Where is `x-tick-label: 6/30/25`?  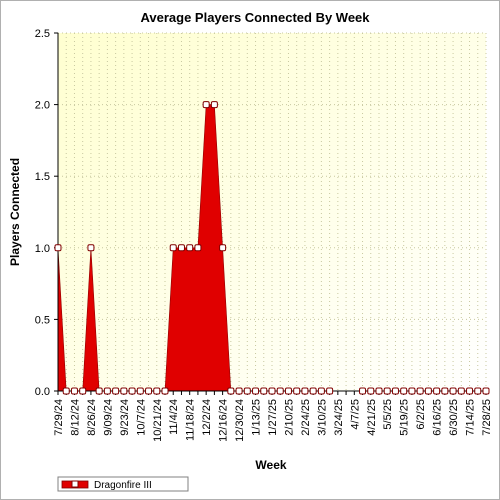 x-tick-label: 6/30/25 is located at coordinates (454, 417).